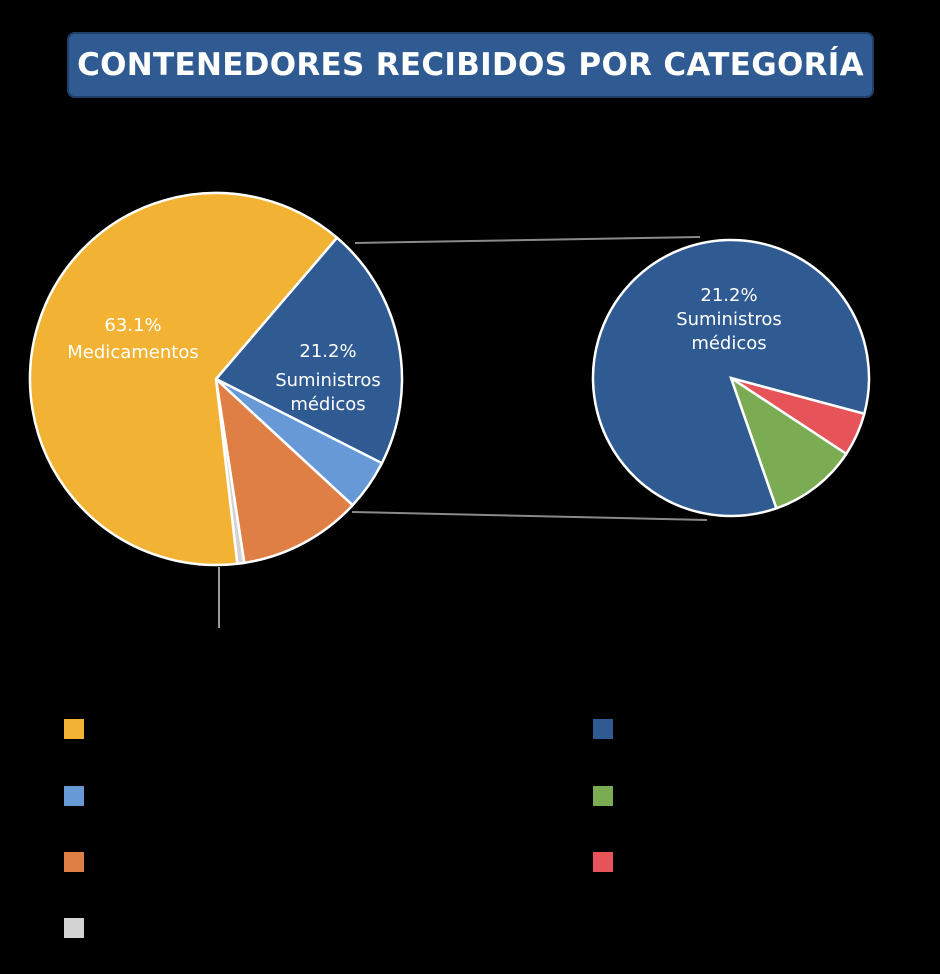 The image size is (940, 974). I want to click on connector-line-bottom, so click(529, 516).